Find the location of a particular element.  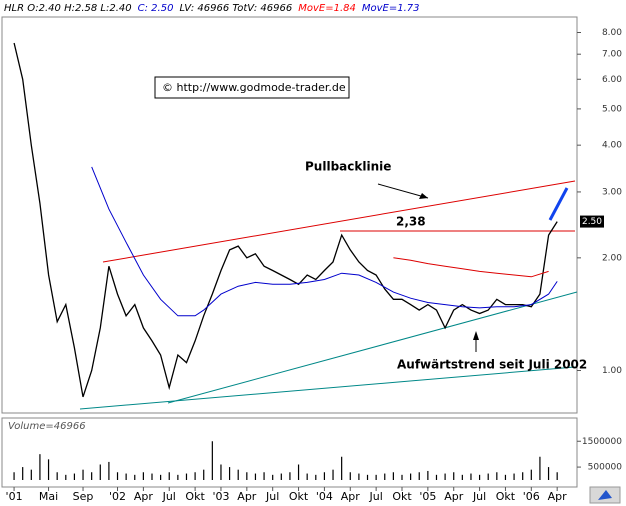

annotation: Pullbacklinie is located at coordinates (348, 167).